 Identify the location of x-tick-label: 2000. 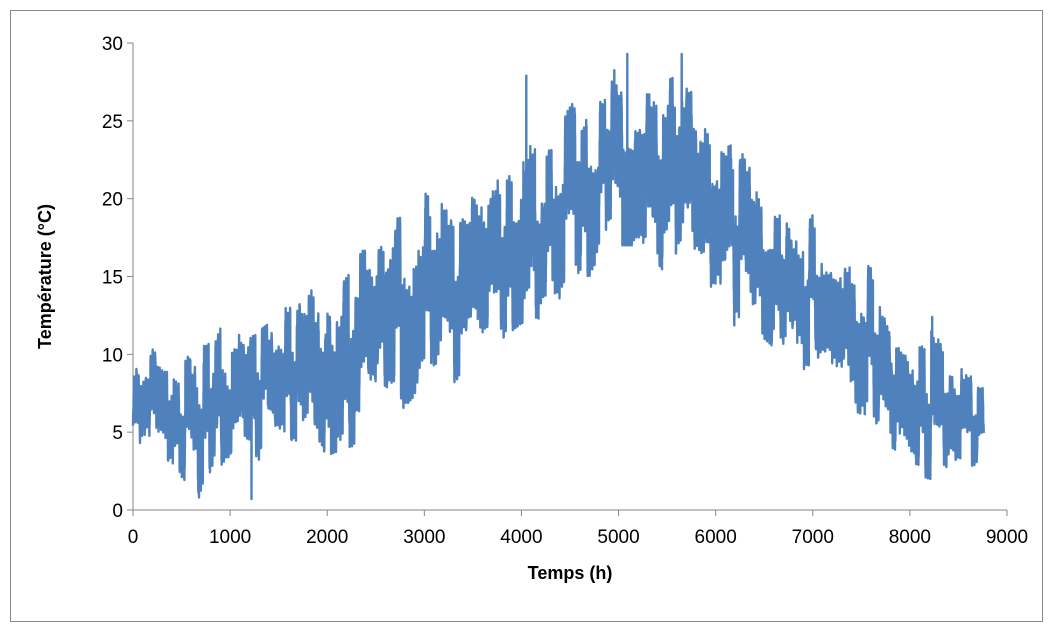
(327, 537).